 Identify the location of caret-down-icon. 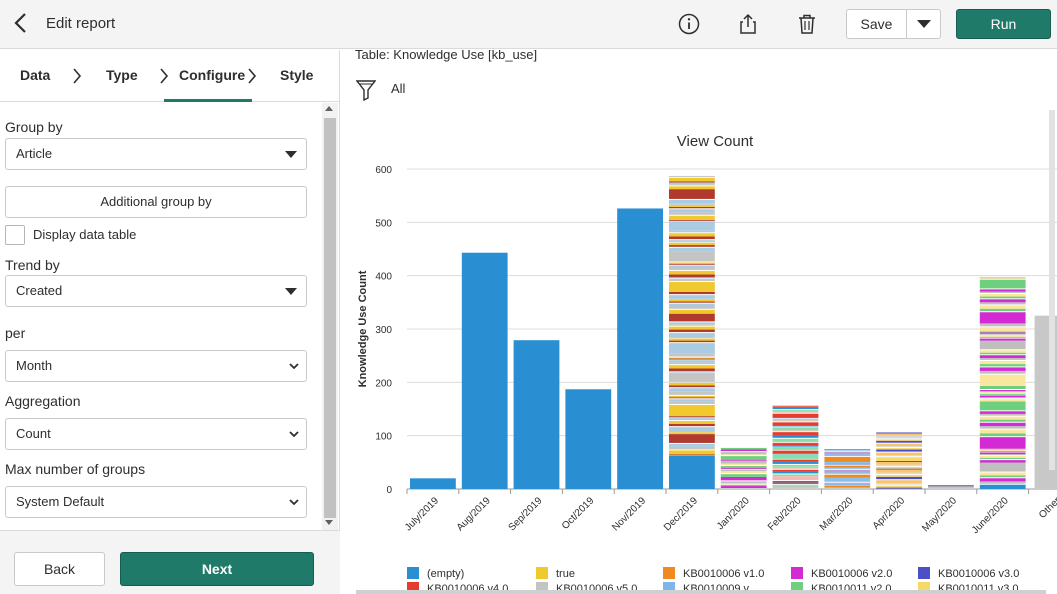
(291, 154).